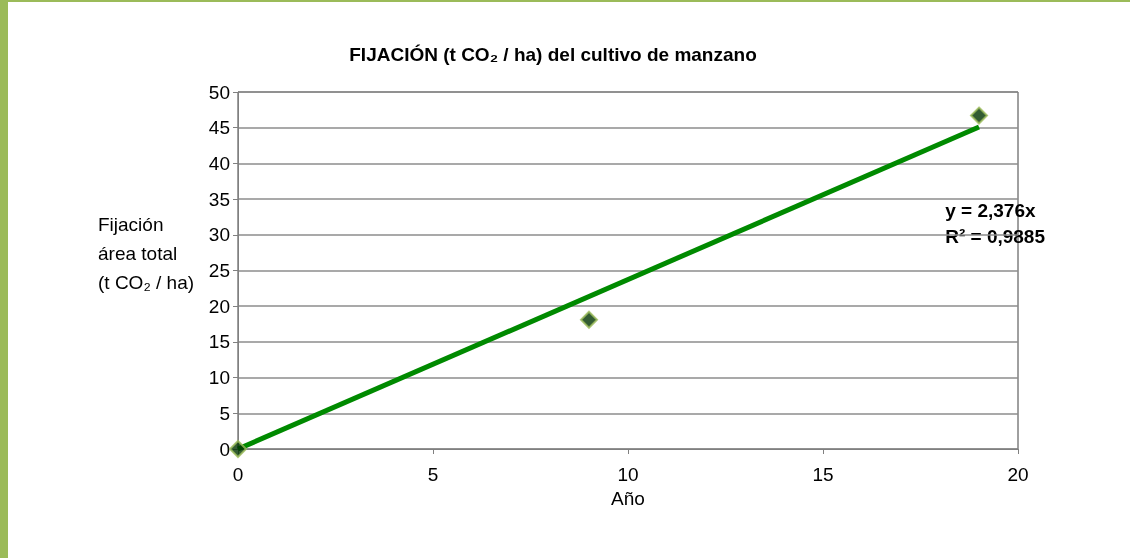 Image resolution: width=1130 pixels, height=558 pixels. I want to click on x-tick-label: 10, so click(628, 474).